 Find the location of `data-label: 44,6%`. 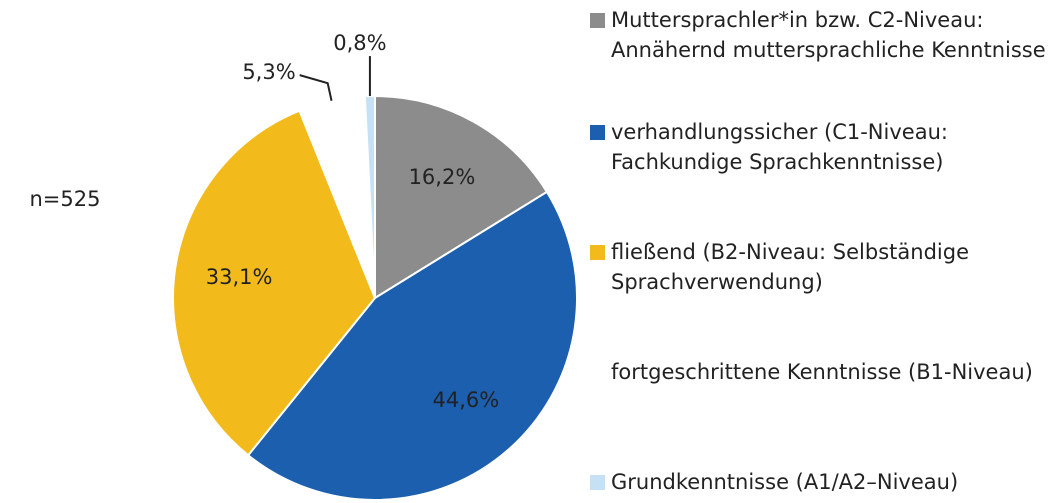

data-label: 44,6% is located at coordinates (465, 400).